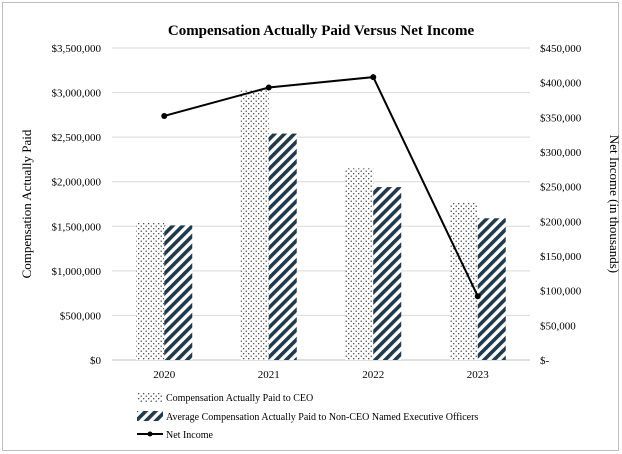 This screenshot has width=622, height=454. What do you see at coordinates (164, 375) in the screenshot?
I see `x-tick-label: 2020` at bounding box center [164, 375].